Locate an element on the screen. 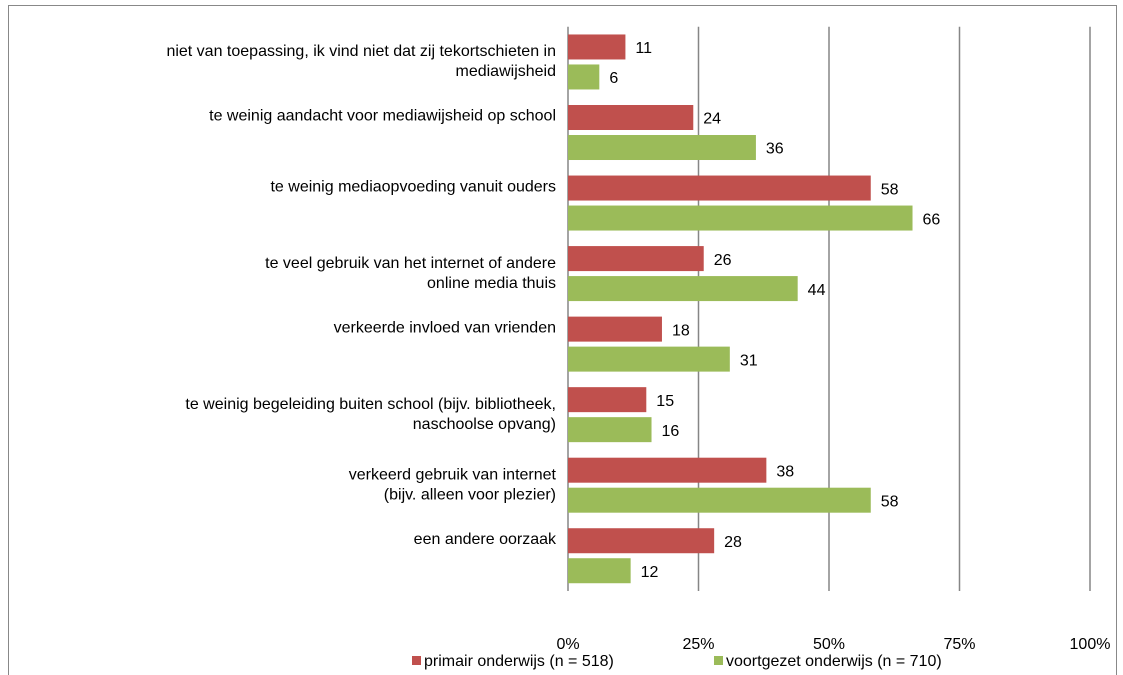  legend-label: voortgezet onderwijs (n = 710) is located at coordinates (834, 661).